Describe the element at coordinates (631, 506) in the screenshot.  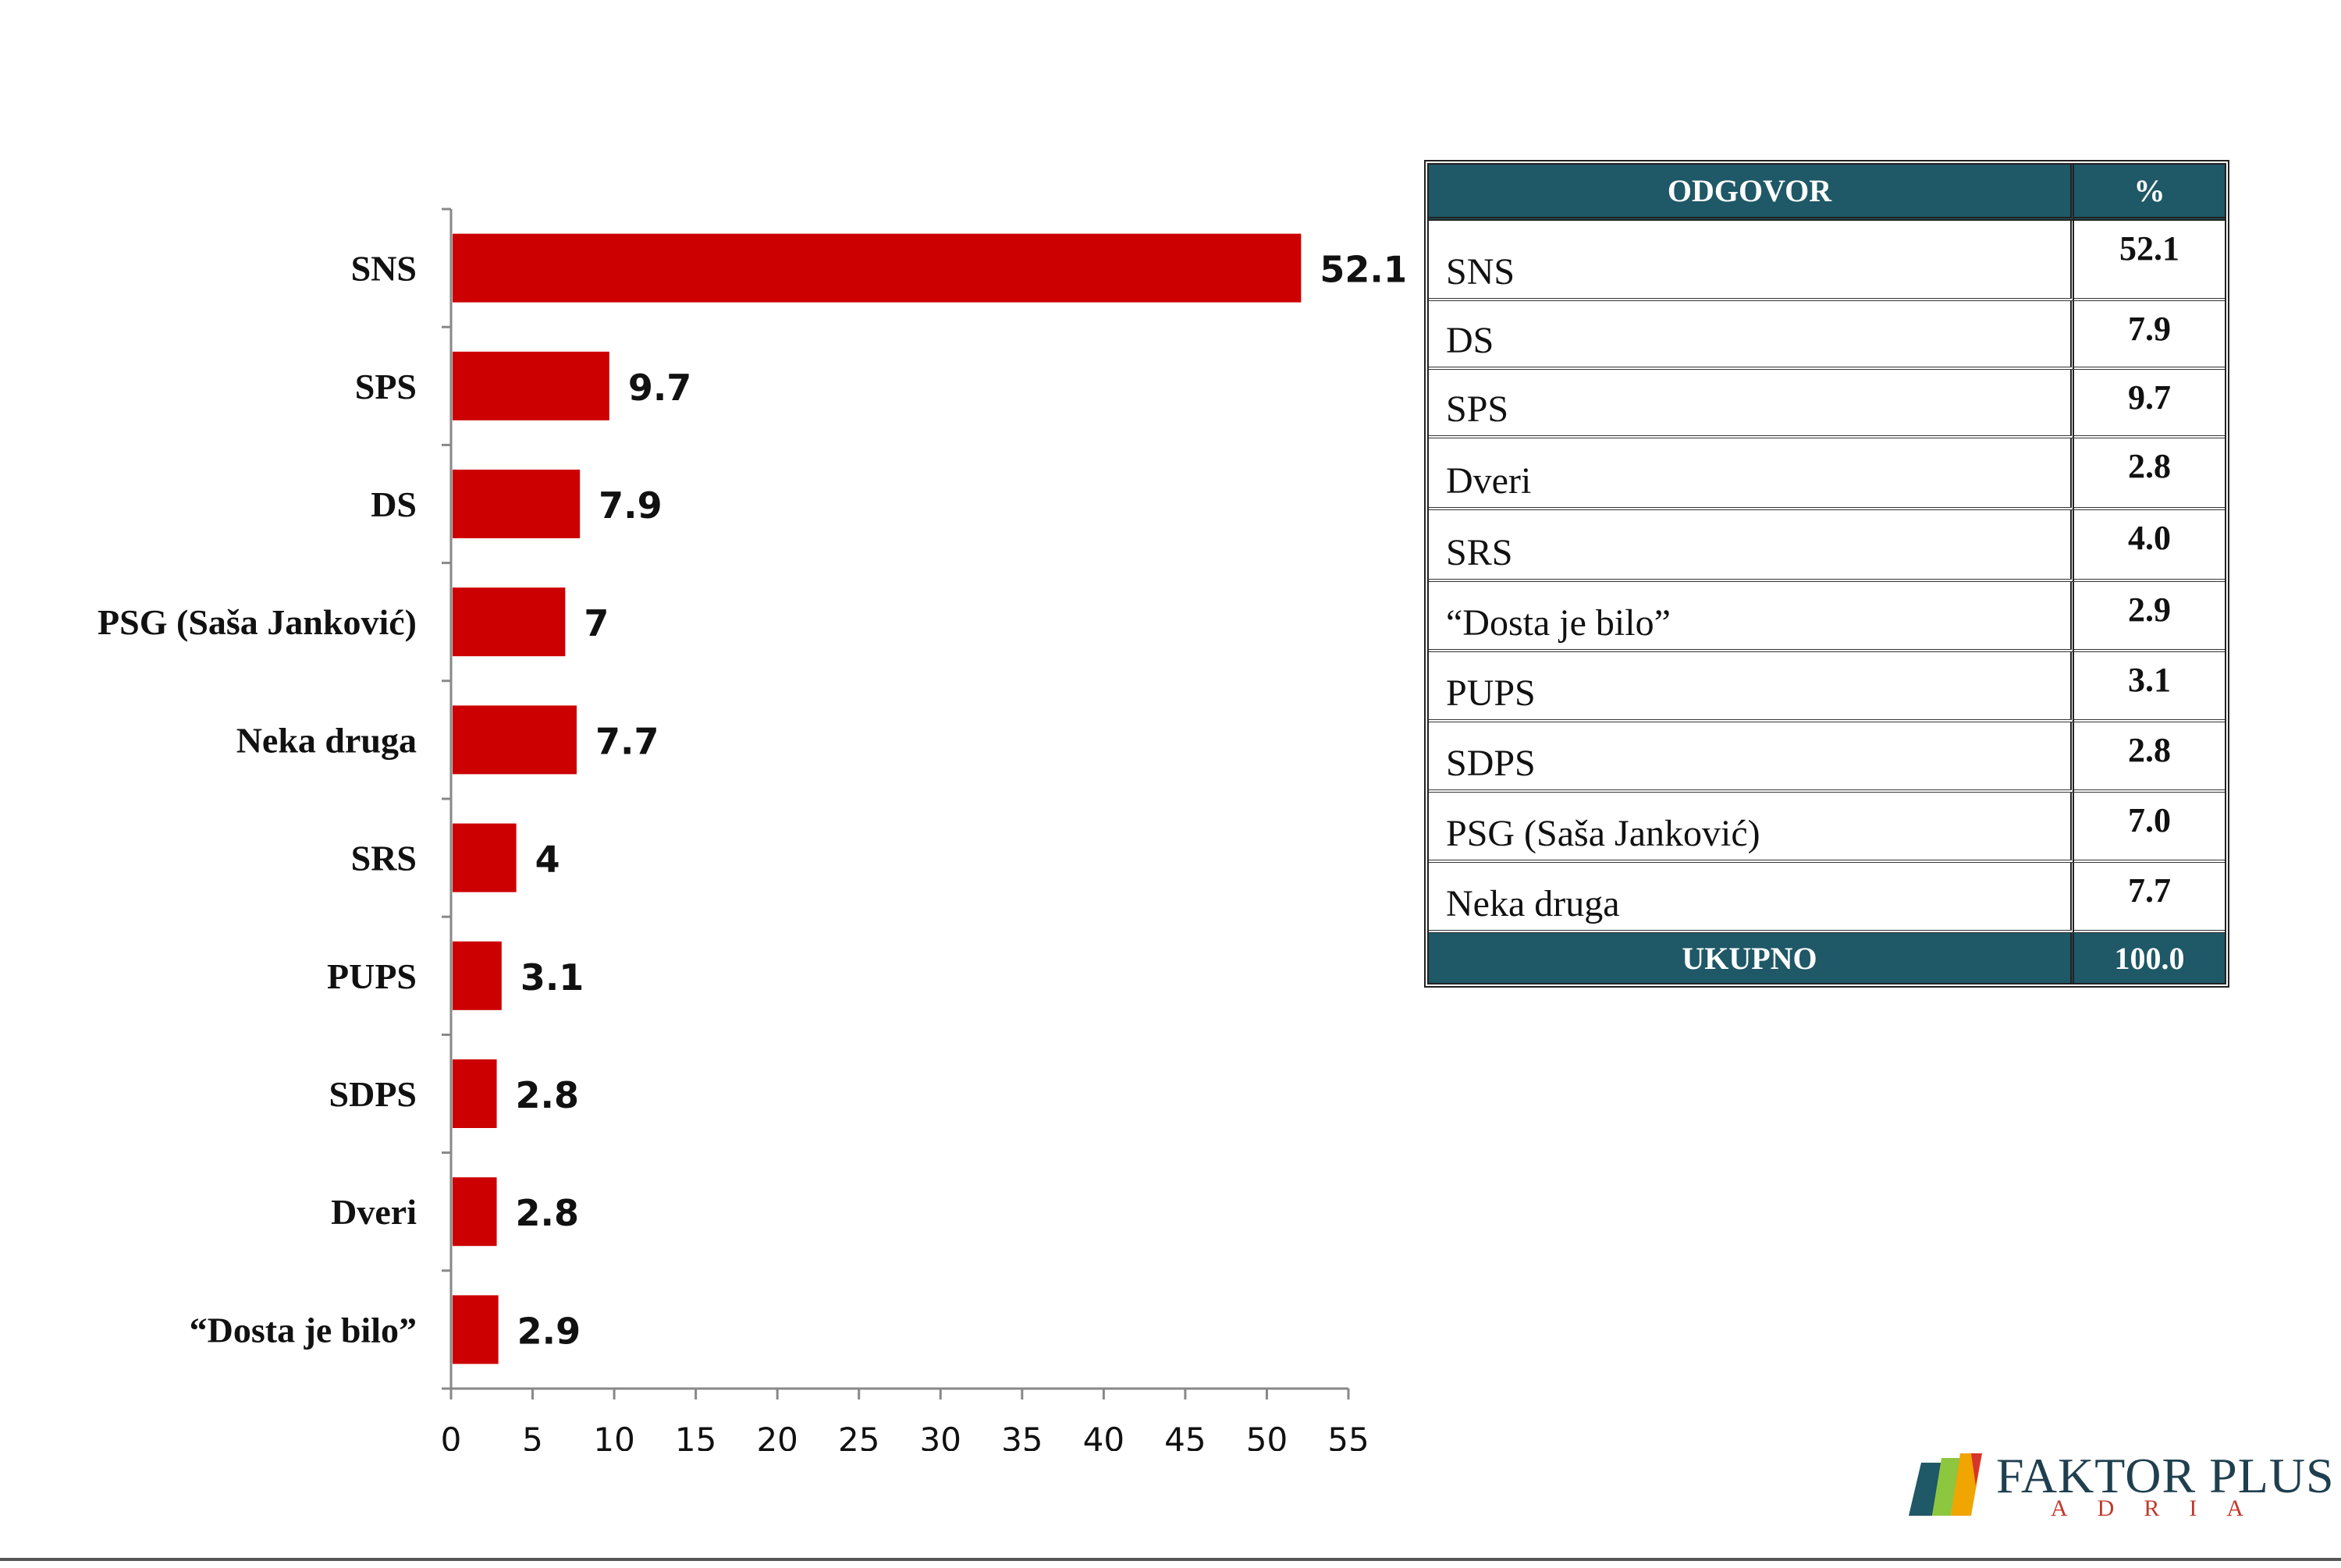
I see `data-label: 7.9` at that location.